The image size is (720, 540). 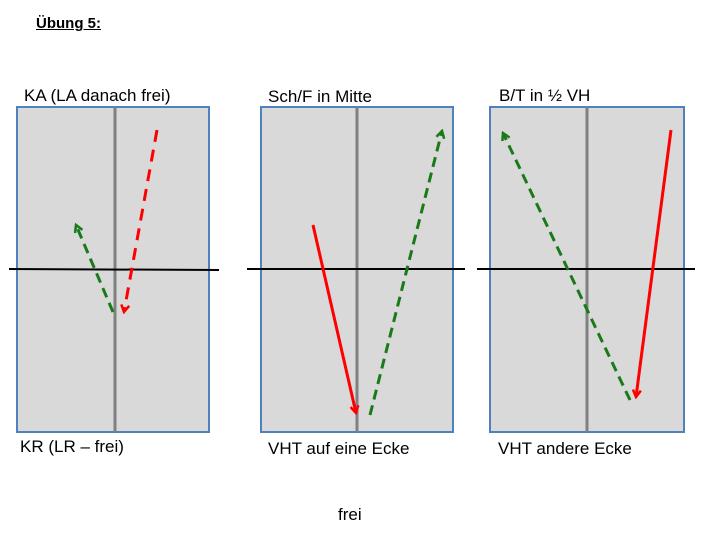 I want to click on exercise-title: Übung 5:, so click(x=68, y=23).